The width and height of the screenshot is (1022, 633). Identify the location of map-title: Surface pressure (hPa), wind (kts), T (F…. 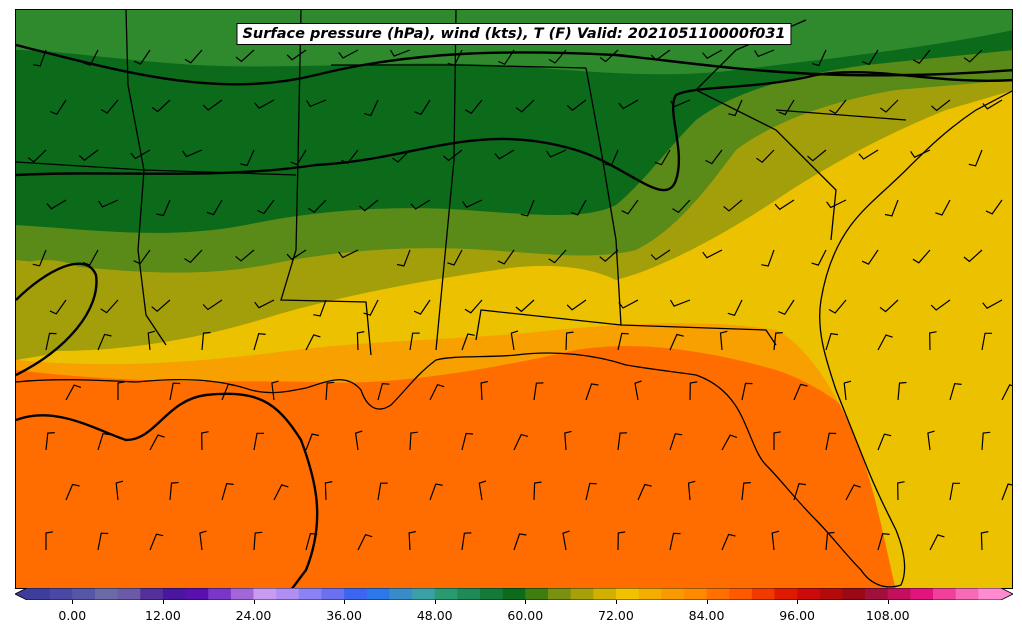
(514, 34).